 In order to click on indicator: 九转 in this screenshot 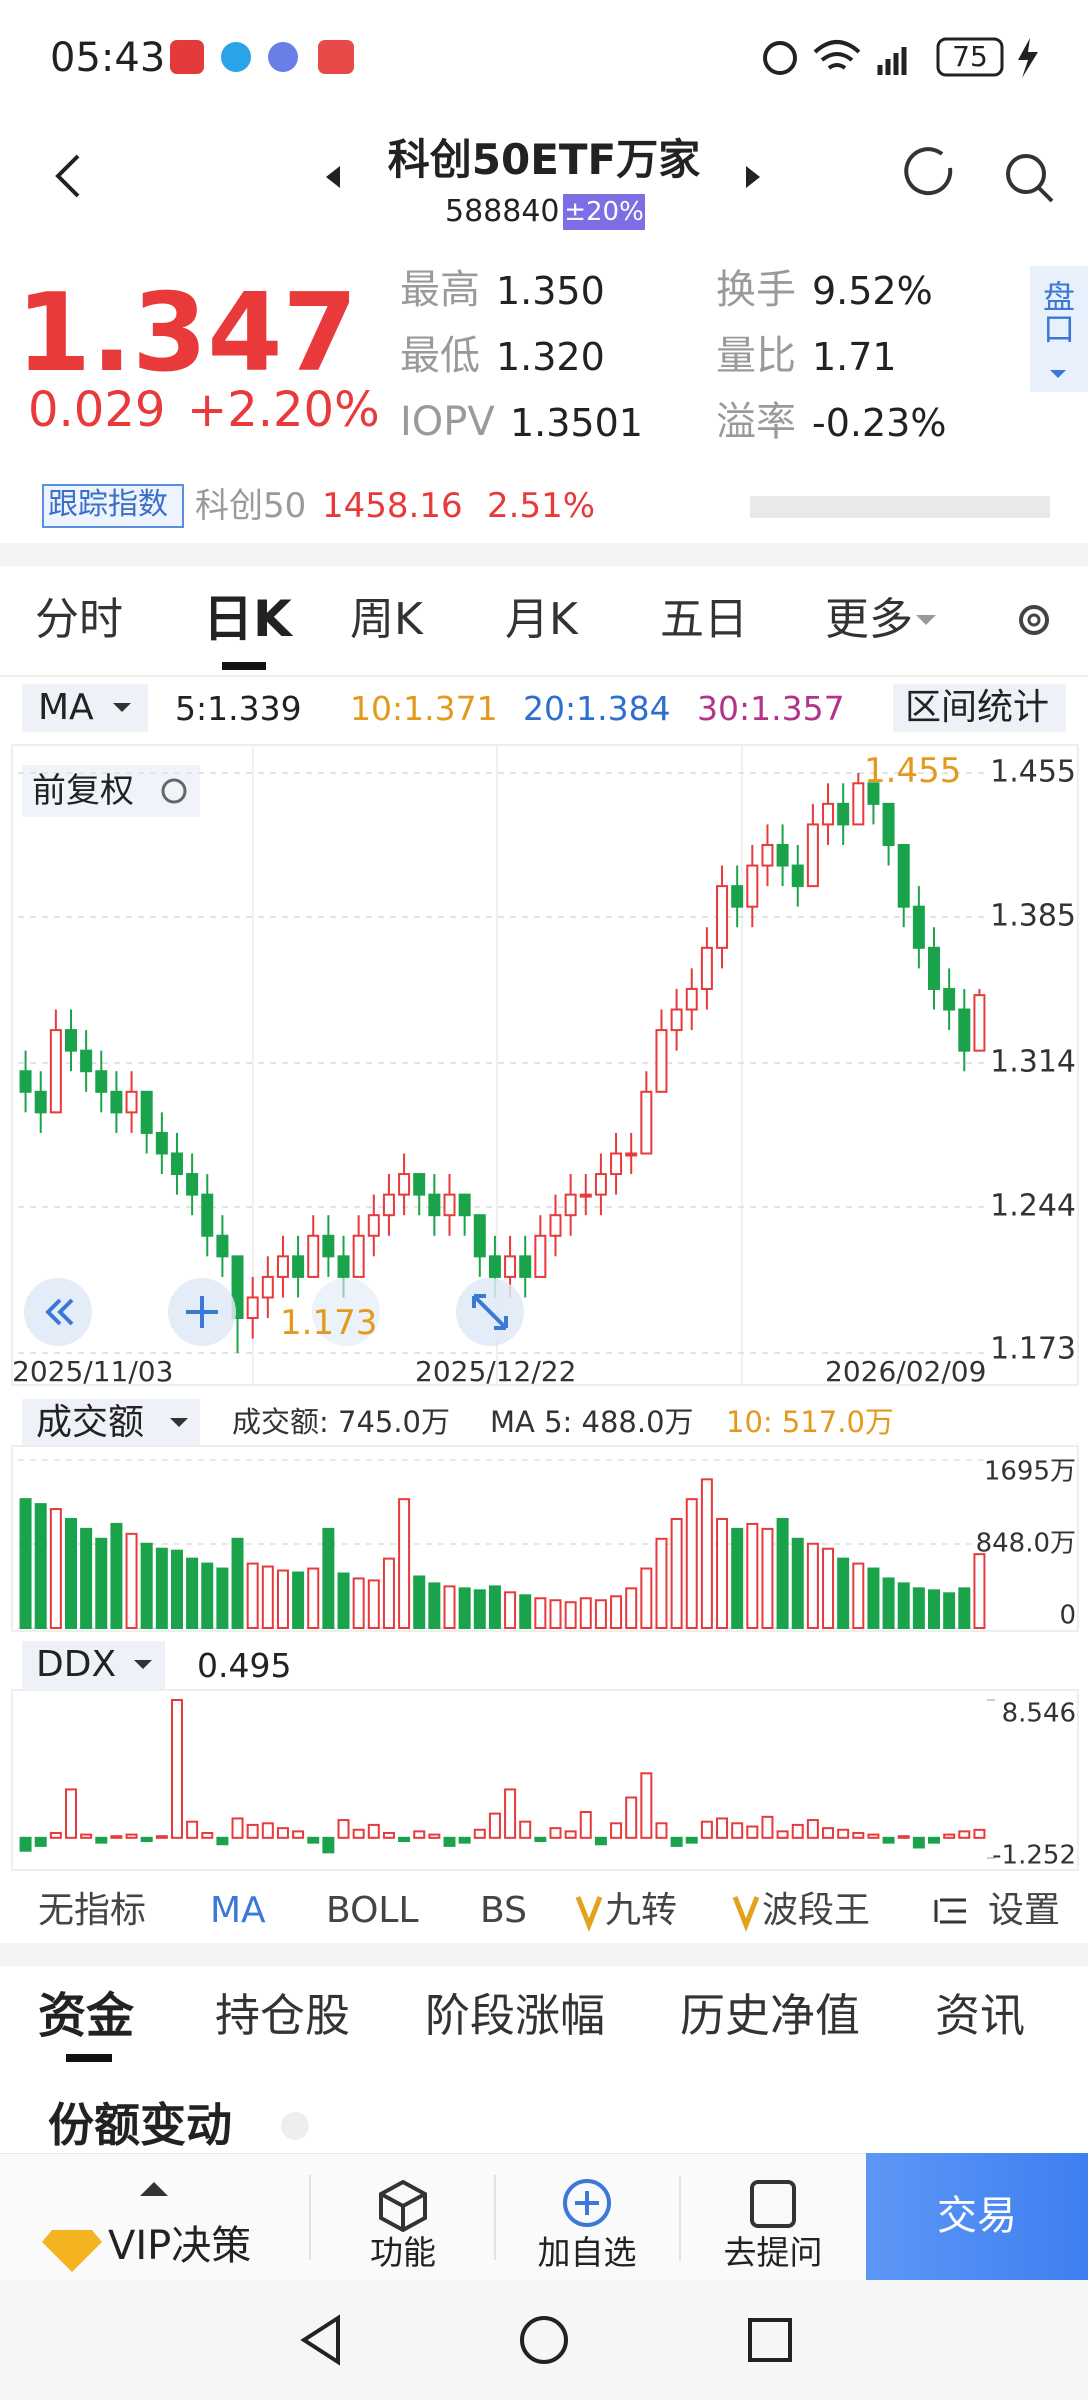, I will do `click(641, 1910)`.